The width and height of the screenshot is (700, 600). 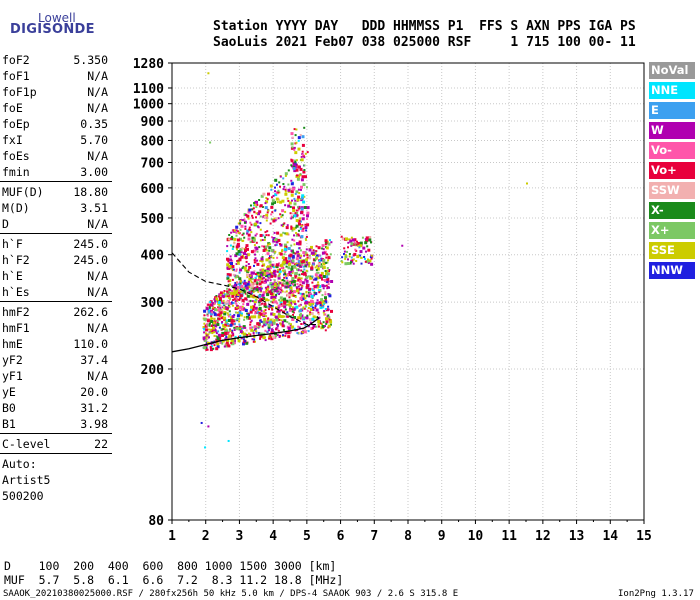 I want to click on echo-outlier, so click(x=527, y=183).